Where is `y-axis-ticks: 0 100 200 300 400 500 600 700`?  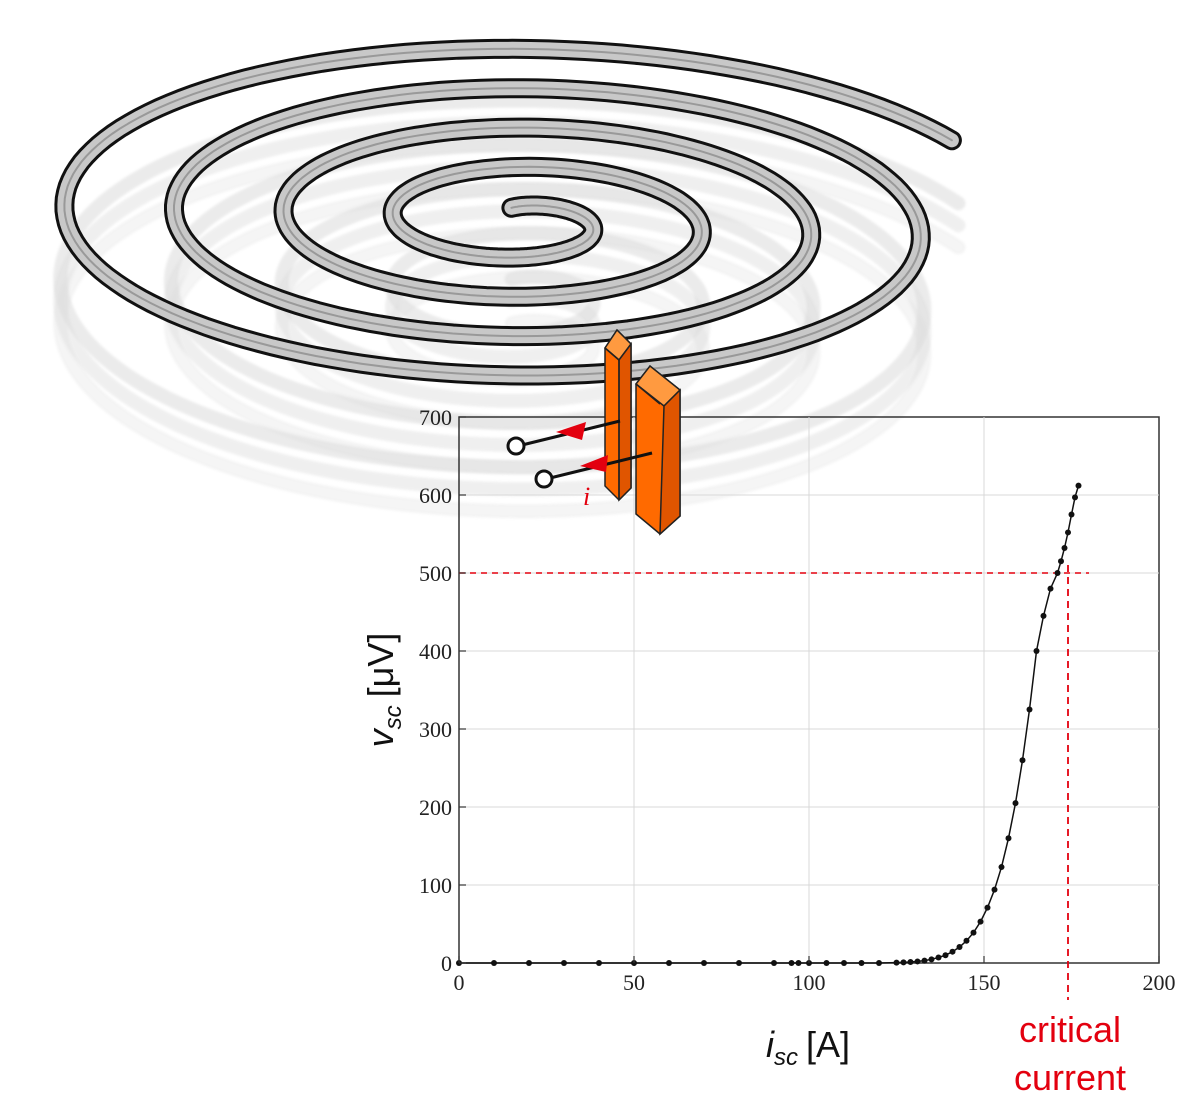 y-axis-ticks: 0 100 200 300 400 500 600 700 is located at coordinates (442, 690).